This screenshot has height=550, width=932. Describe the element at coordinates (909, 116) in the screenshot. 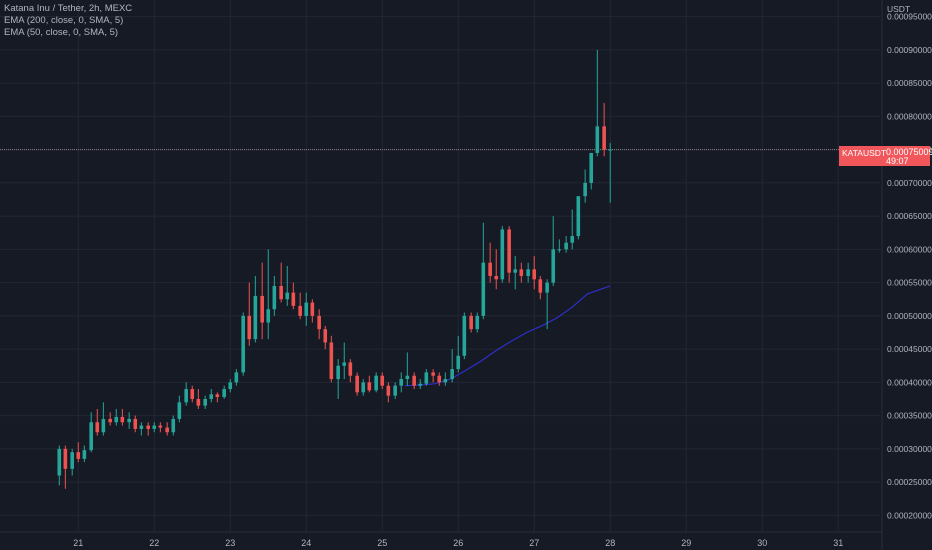

I see `y-tick-label: 0.00080000` at that location.